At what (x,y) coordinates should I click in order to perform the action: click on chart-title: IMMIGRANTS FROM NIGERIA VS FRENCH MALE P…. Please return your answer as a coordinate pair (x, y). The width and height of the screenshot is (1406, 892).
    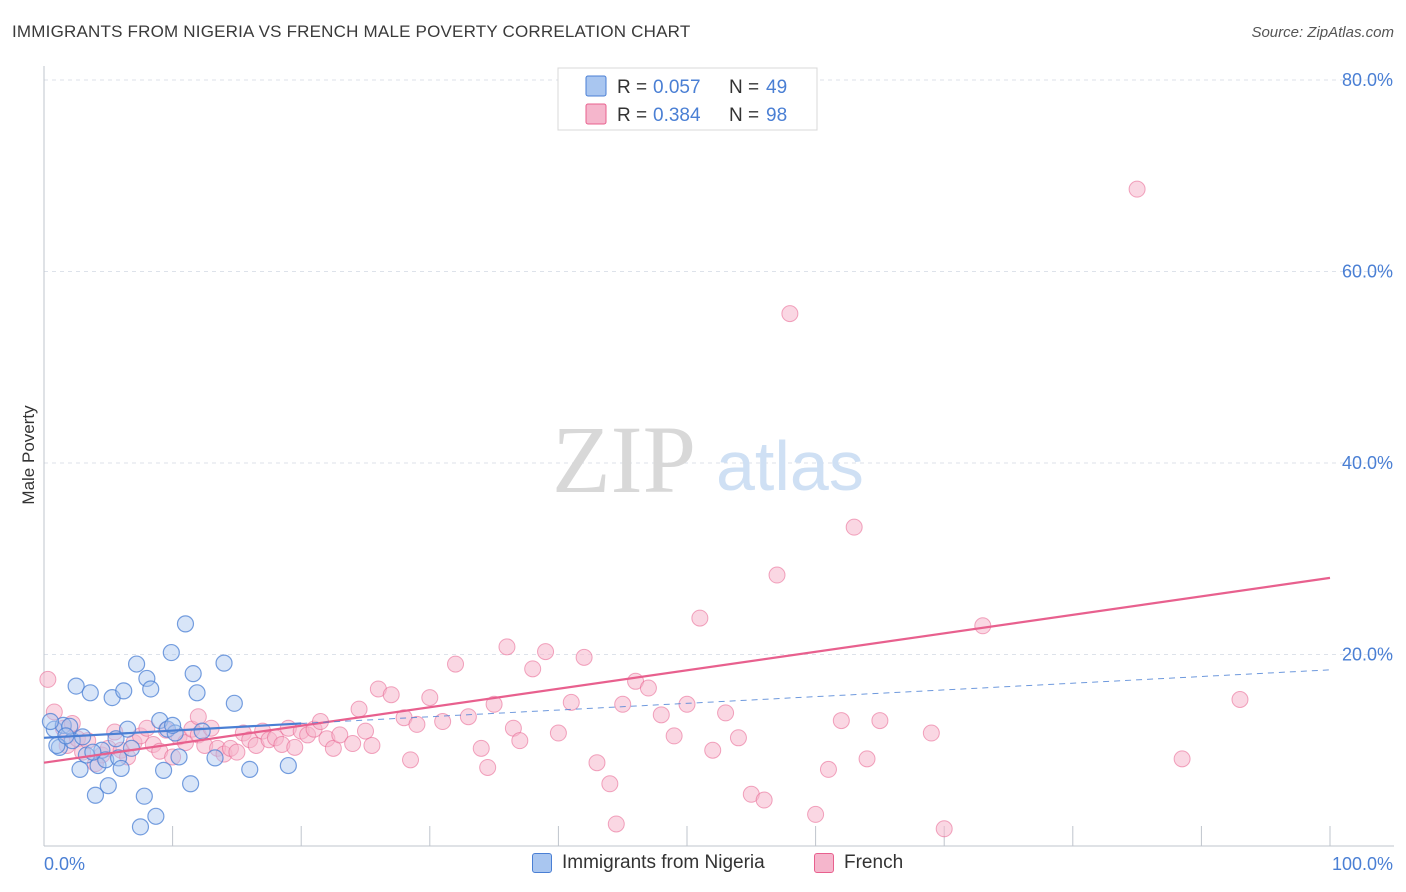
    Looking at the image, I should click on (351, 31).